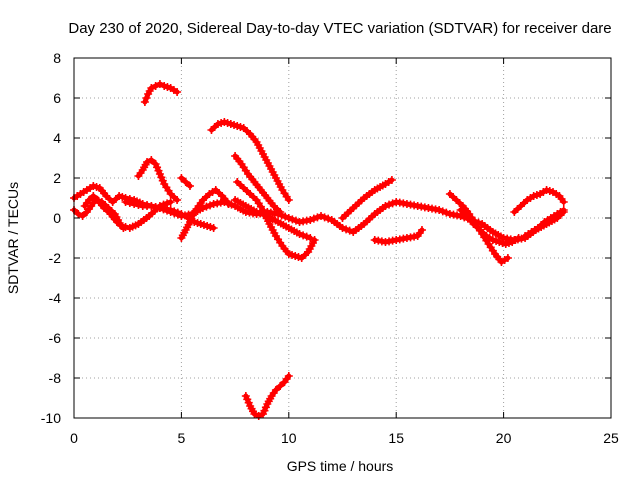  I want to click on x-tick-label: 25, so click(611, 438).